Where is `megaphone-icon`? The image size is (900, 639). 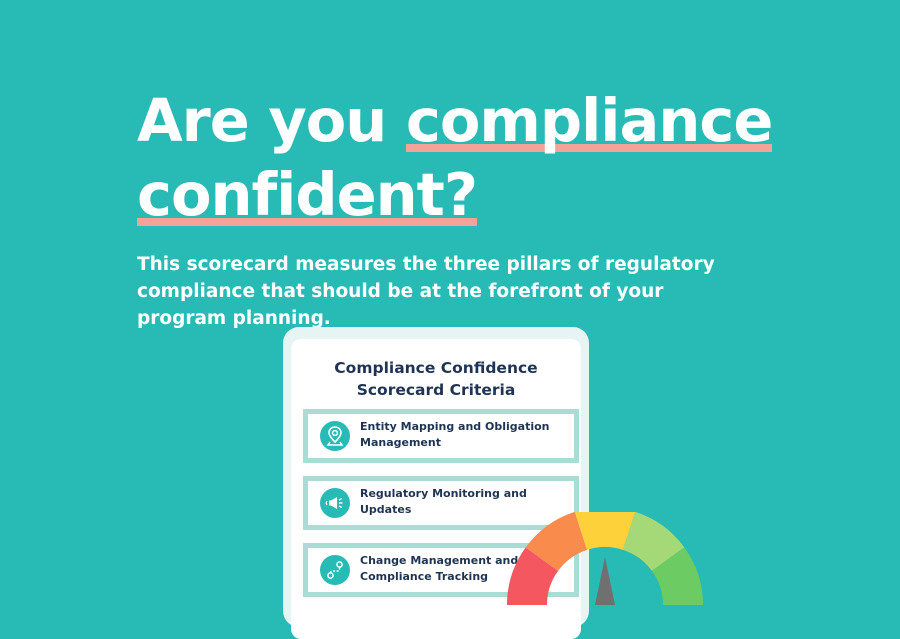 megaphone-icon is located at coordinates (335, 503).